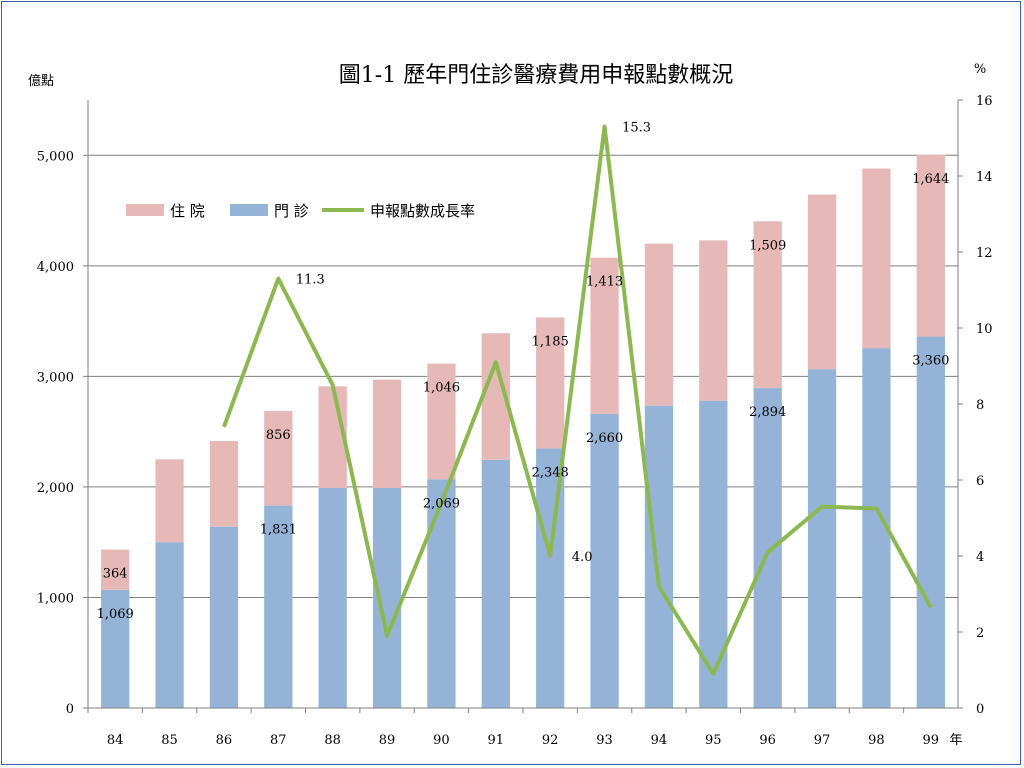 The image size is (1024, 768). What do you see at coordinates (980, 633) in the screenshot?
I see `right-tick-label: 2` at bounding box center [980, 633].